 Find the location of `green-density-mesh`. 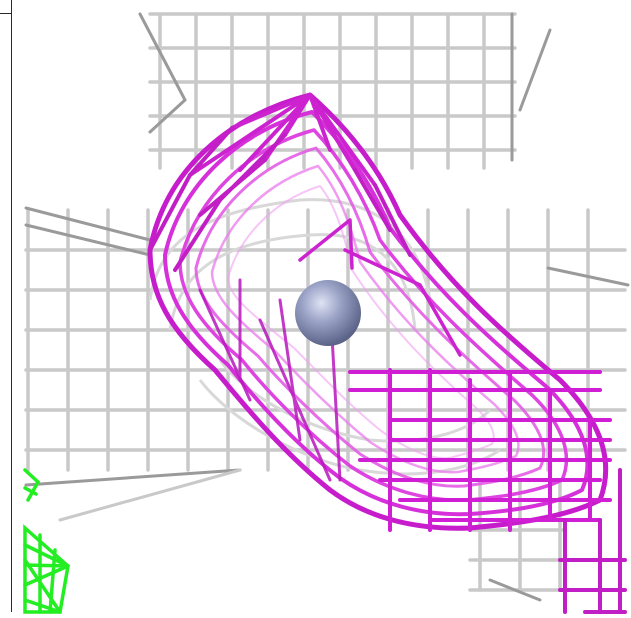

green-density-mesh is located at coordinates (46, 541).